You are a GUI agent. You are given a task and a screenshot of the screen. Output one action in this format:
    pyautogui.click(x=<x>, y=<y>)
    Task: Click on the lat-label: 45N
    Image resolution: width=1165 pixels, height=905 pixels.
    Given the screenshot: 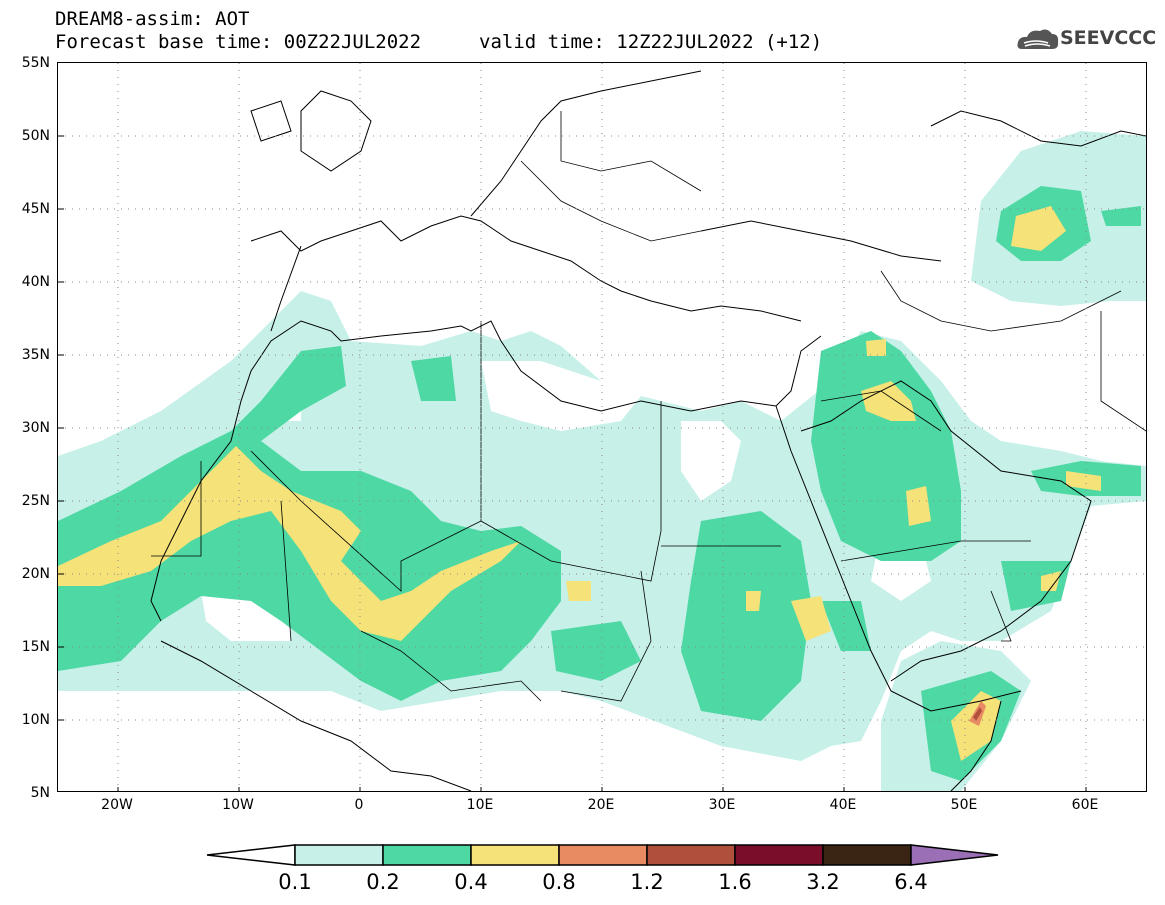 What is the action you would take?
    pyautogui.click(x=35, y=209)
    